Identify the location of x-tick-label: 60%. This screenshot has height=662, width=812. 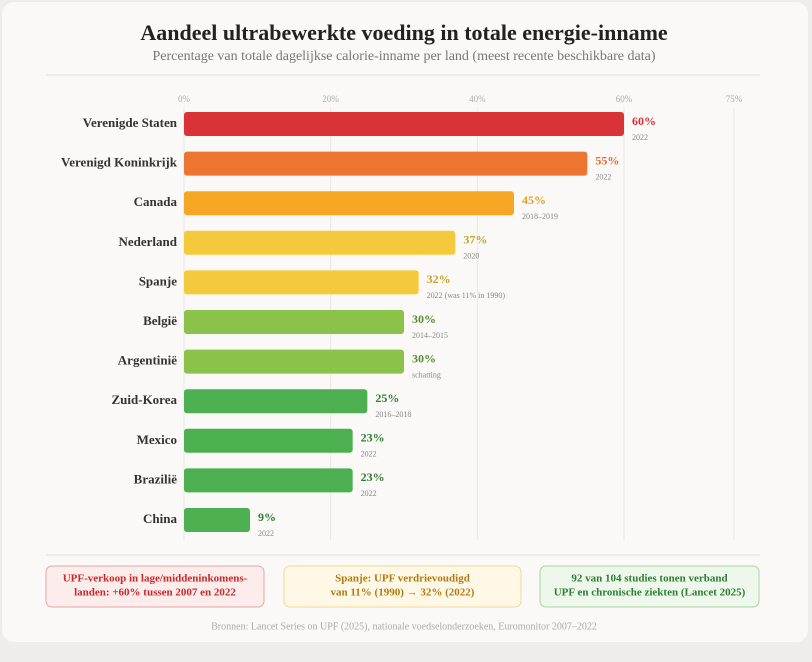
(624, 99).